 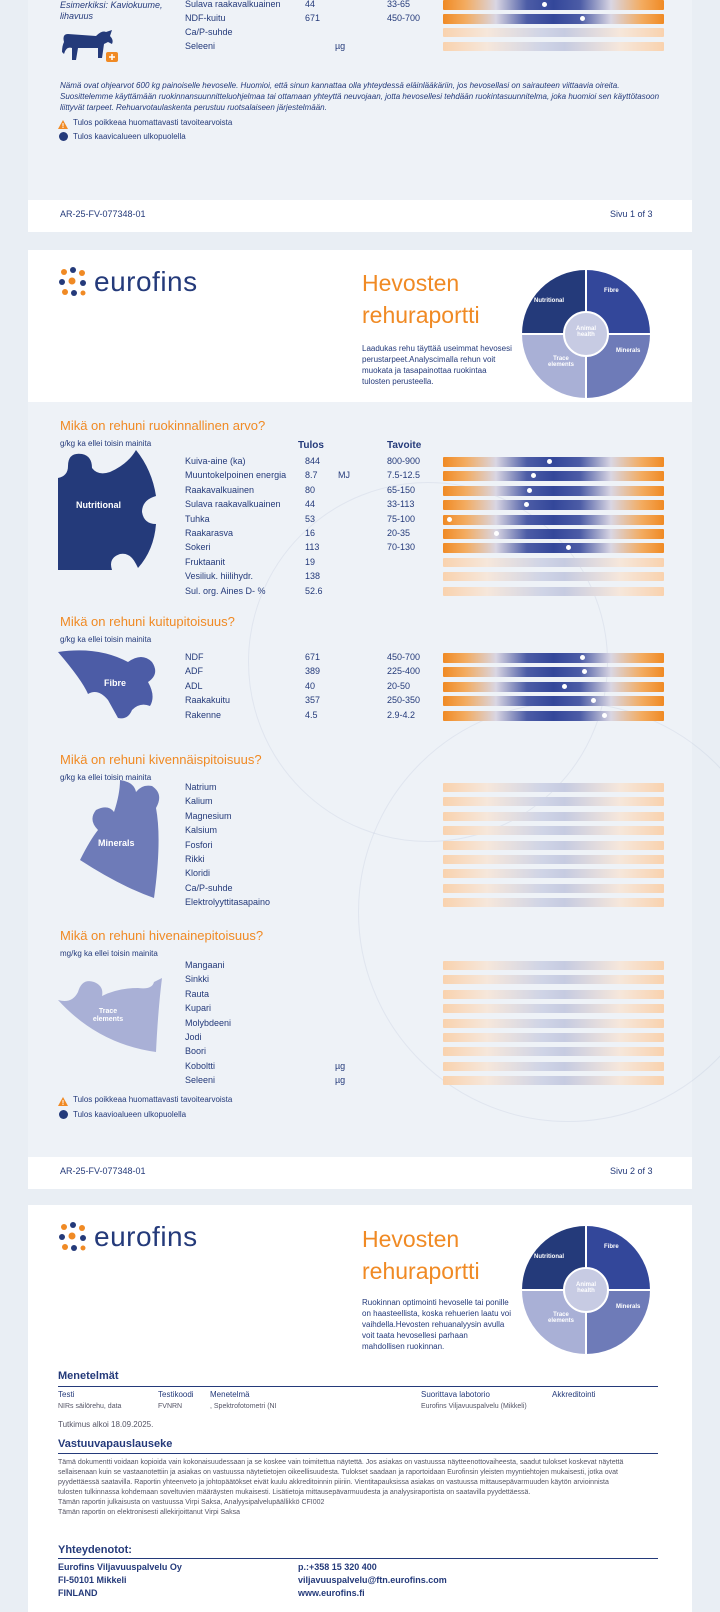 What do you see at coordinates (196, 1051) in the screenshot?
I see `row-name: Boori` at bounding box center [196, 1051].